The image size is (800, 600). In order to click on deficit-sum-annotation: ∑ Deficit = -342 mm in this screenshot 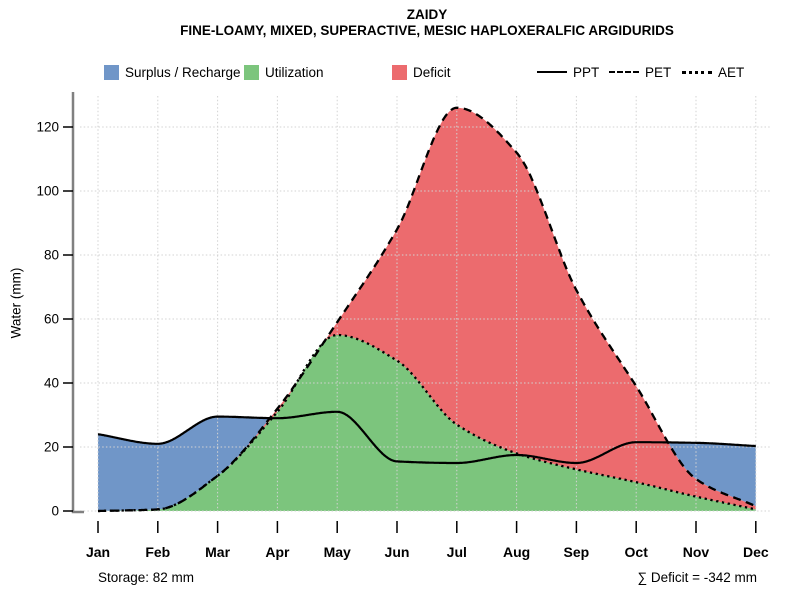, I will do `click(697, 577)`.